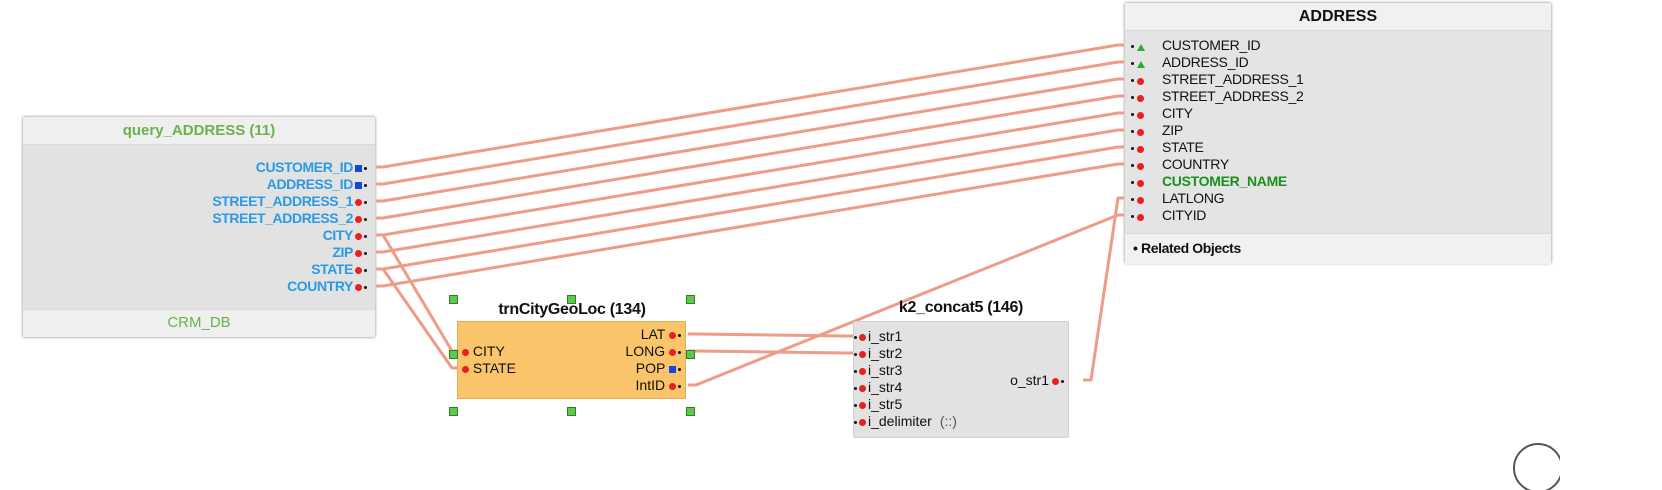 The width and height of the screenshot is (1662, 490). What do you see at coordinates (489, 368) in the screenshot?
I see `trn-input-state: STATE` at bounding box center [489, 368].